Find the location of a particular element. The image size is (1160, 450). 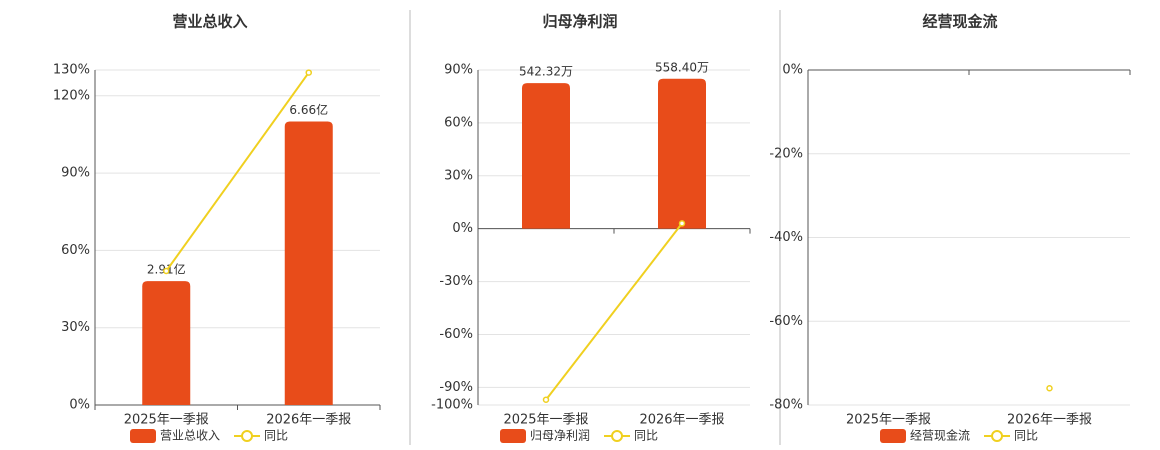

value-label: 542.32万 is located at coordinates (546, 72).